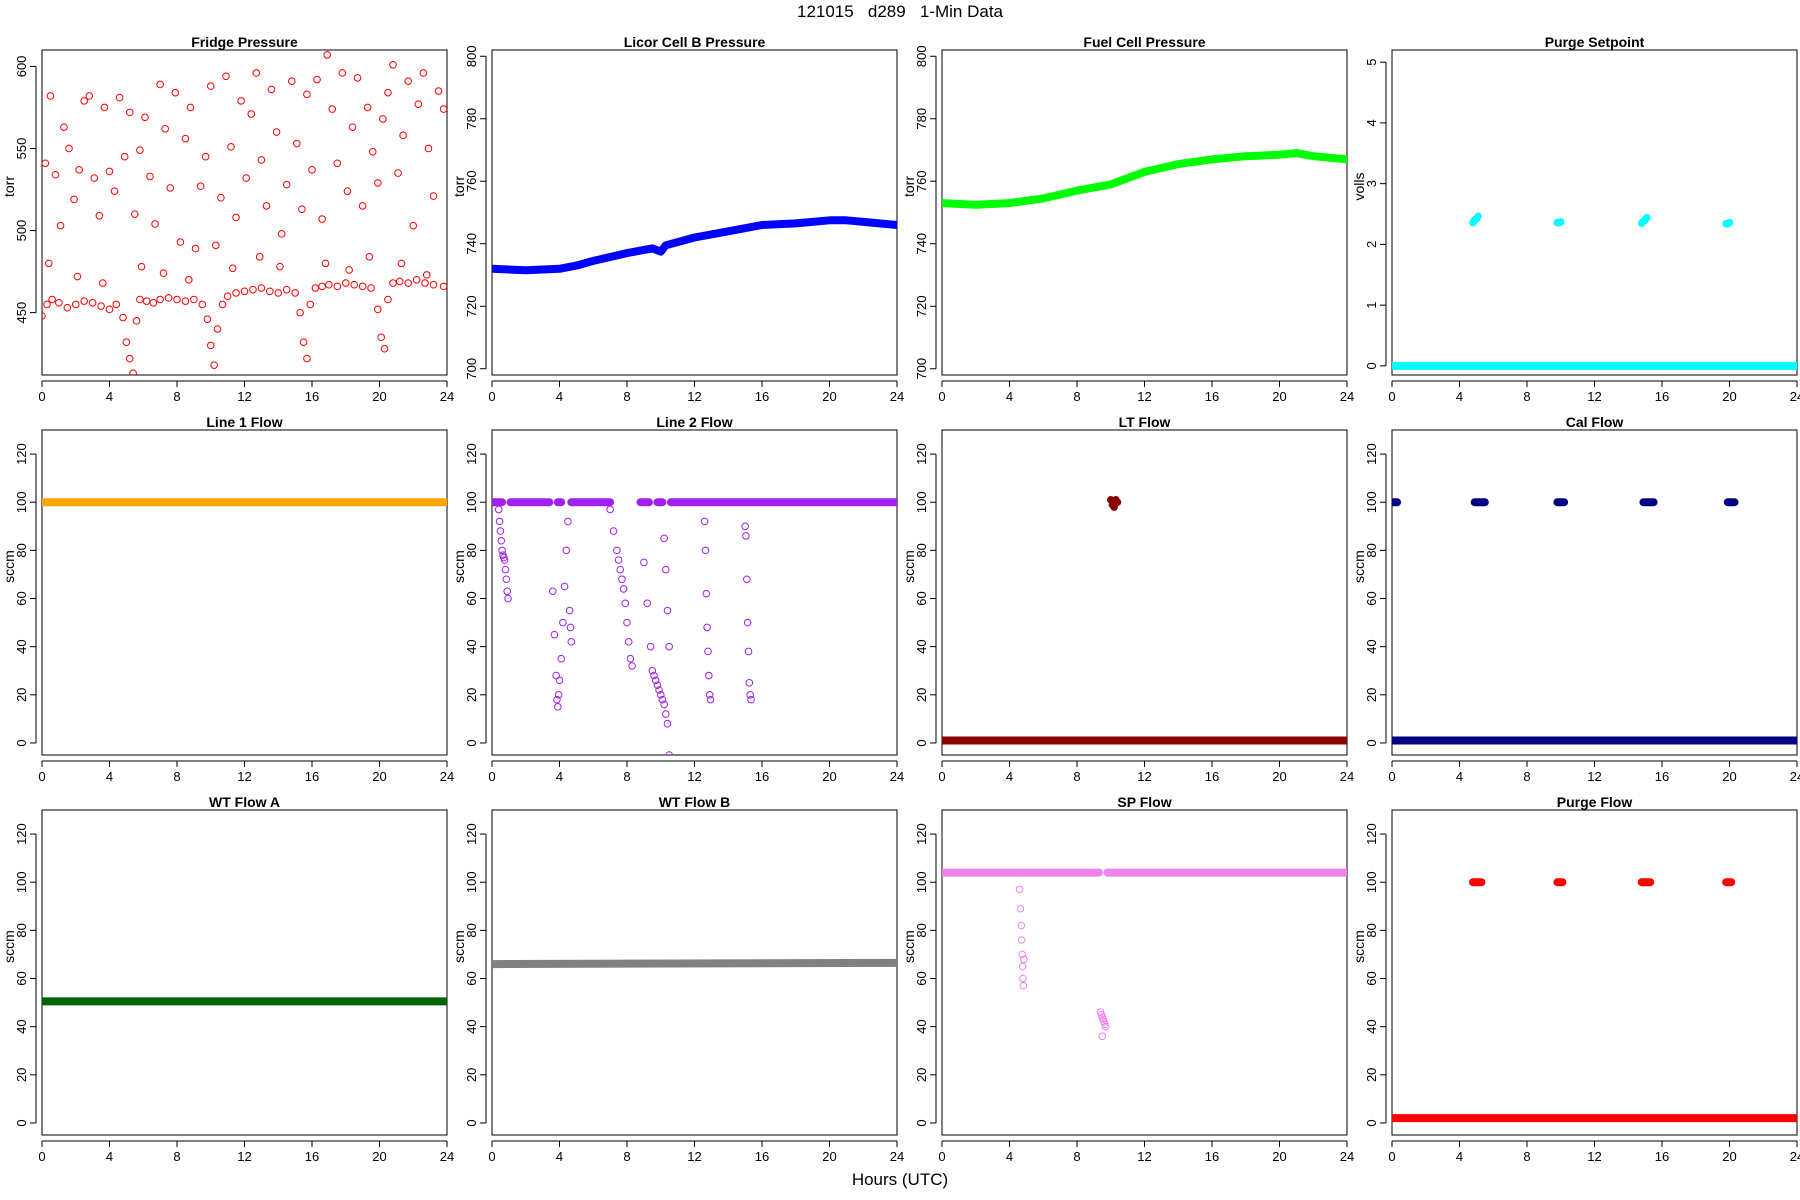 The image size is (1800, 1200). Describe the element at coordinates (921, 56) in the screenshot. I see `y-tick-label: 800` at that location.